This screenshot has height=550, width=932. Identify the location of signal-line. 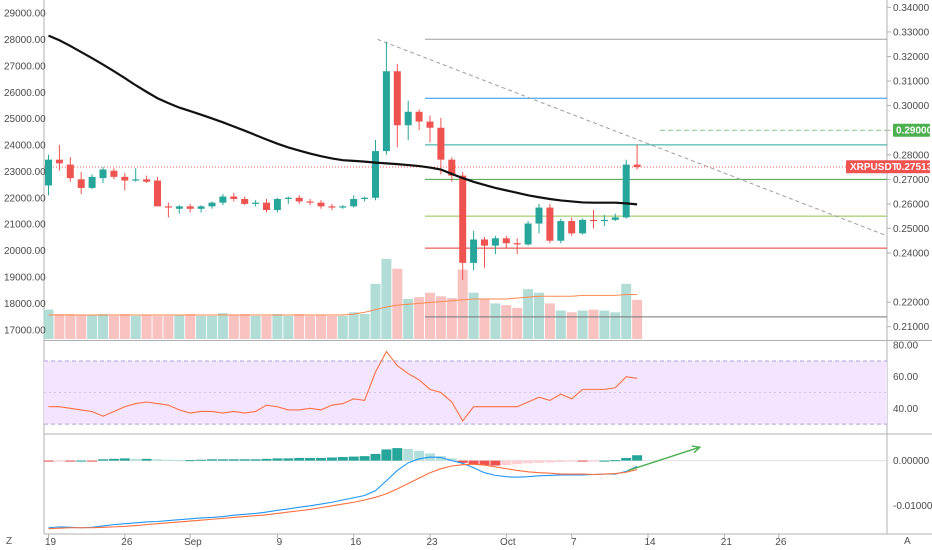
(343, 496).